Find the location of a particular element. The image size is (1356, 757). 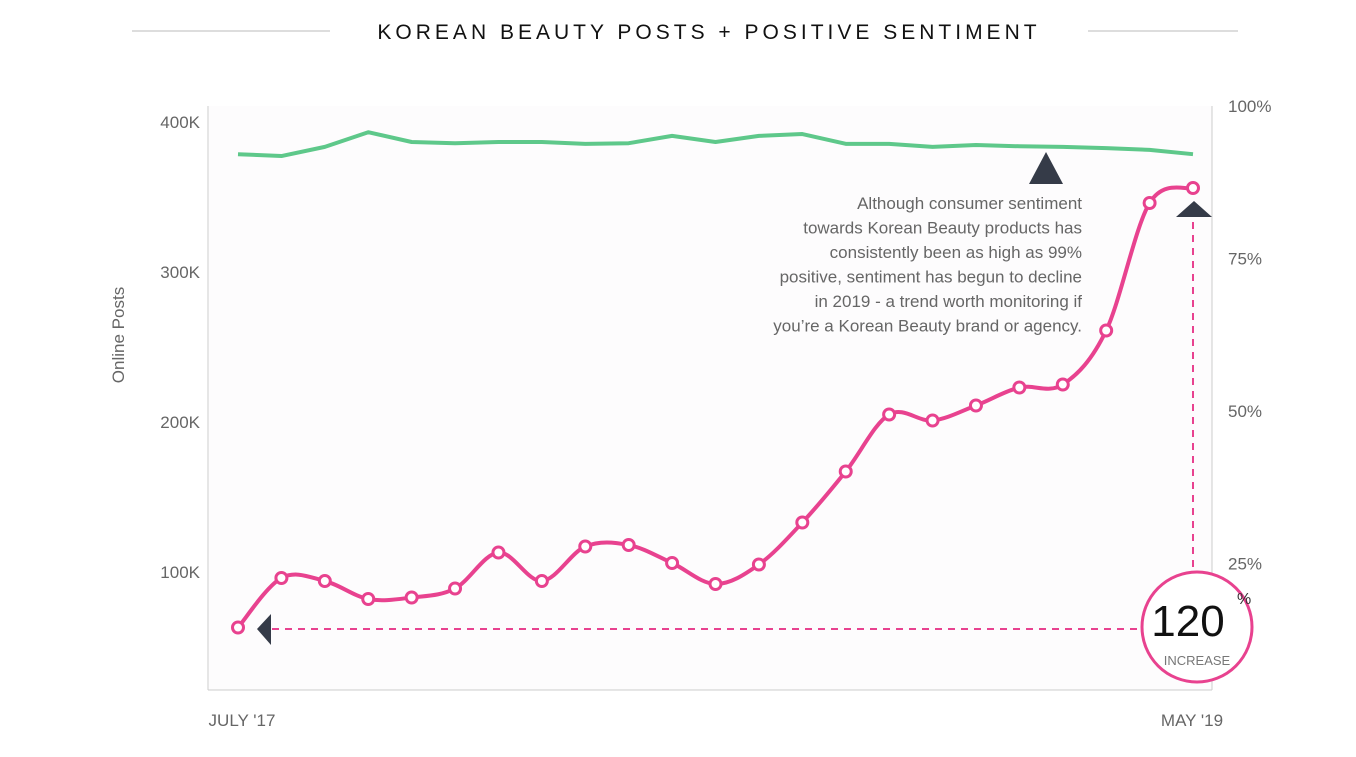

note-line: consistently been as high as 99% is located at coordinates (956, 252).